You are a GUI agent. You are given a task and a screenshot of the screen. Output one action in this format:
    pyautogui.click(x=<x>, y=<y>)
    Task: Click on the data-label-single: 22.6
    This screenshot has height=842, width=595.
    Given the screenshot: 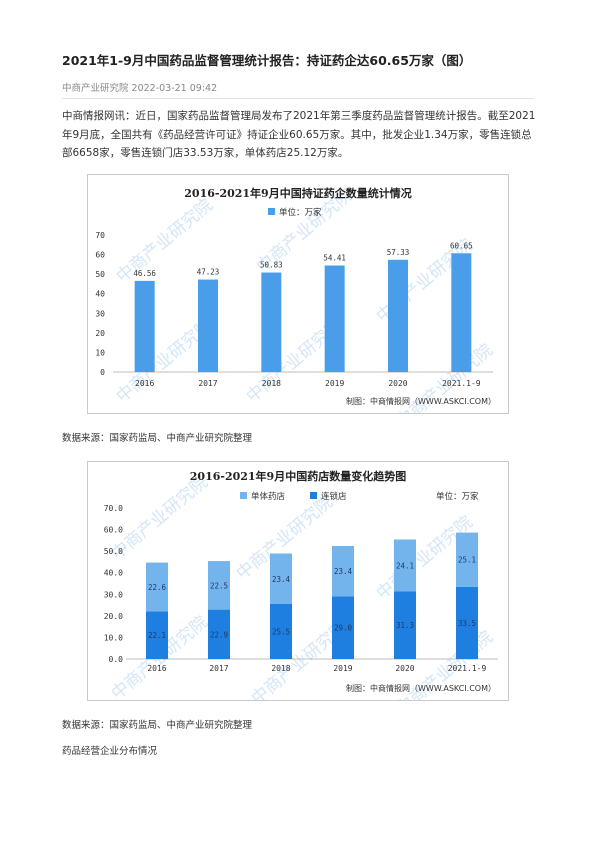 What is the action you would take?
    pyautogui.click(x=157, y=587)
    